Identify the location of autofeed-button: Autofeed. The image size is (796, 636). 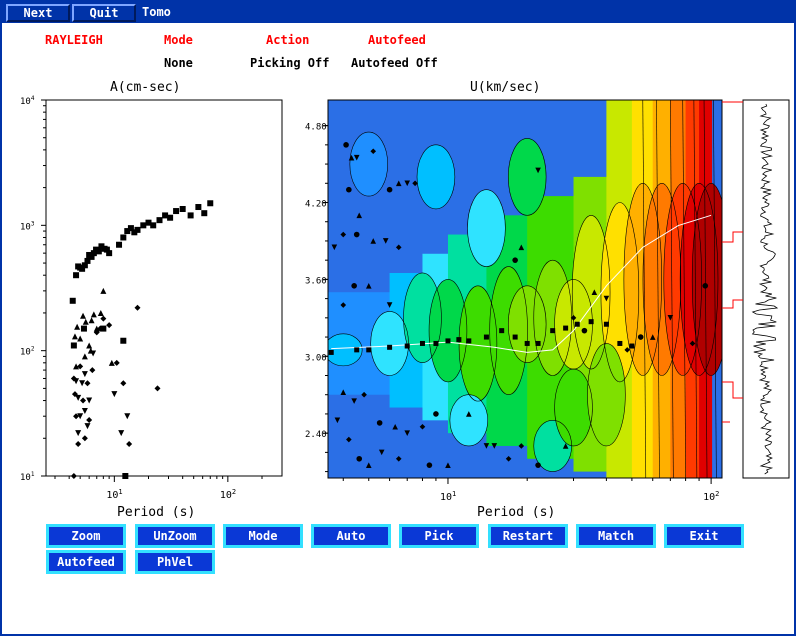
(86, 562).